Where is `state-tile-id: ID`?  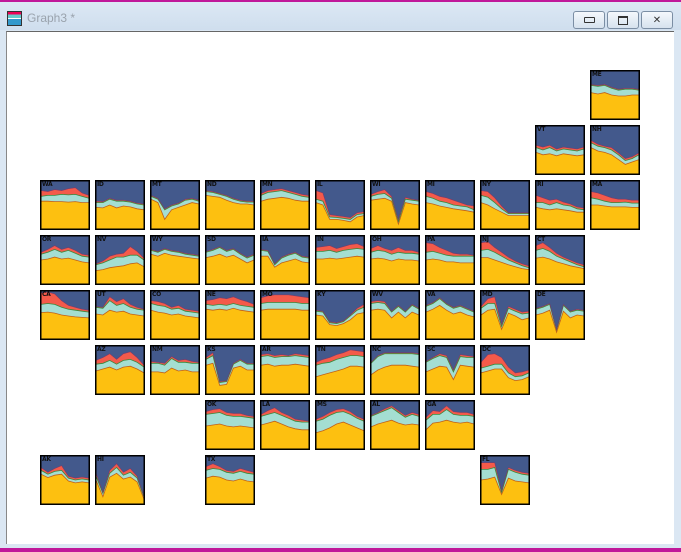 state-tile-id: ID is located at coordinates (120, 205).